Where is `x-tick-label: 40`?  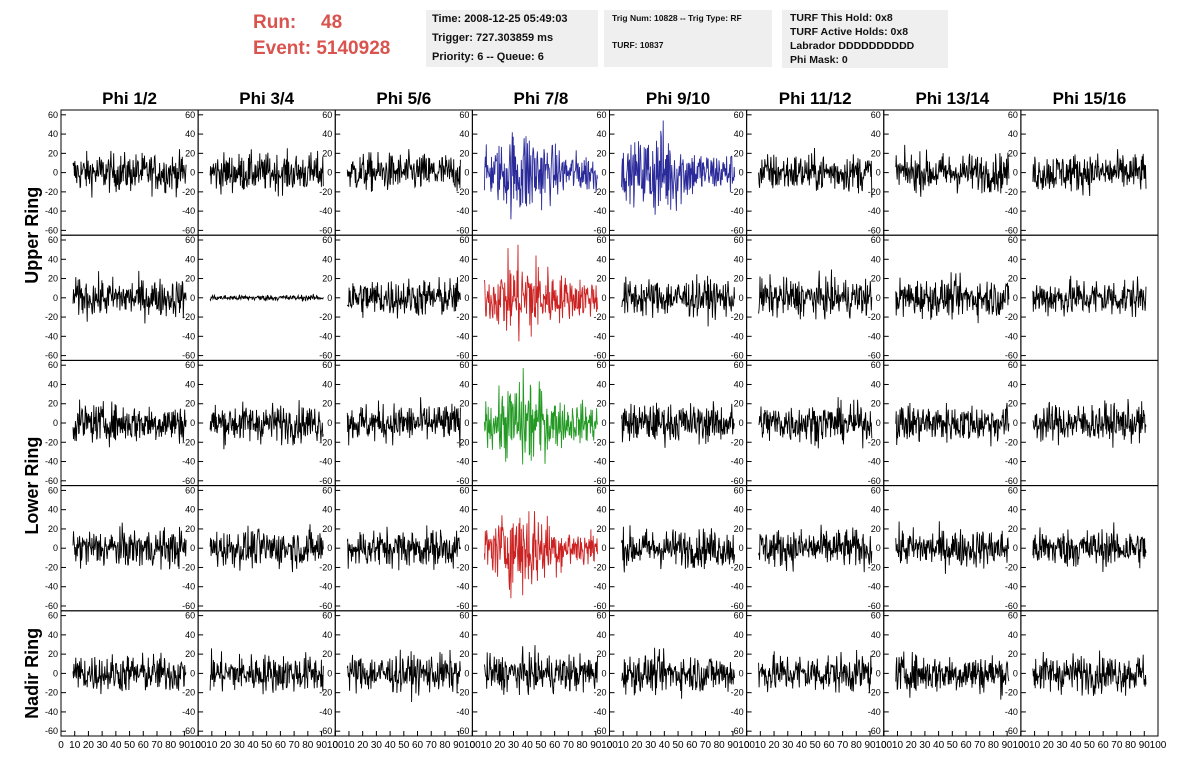
x-tick-label: 40 is located at coordinates (528, 745).